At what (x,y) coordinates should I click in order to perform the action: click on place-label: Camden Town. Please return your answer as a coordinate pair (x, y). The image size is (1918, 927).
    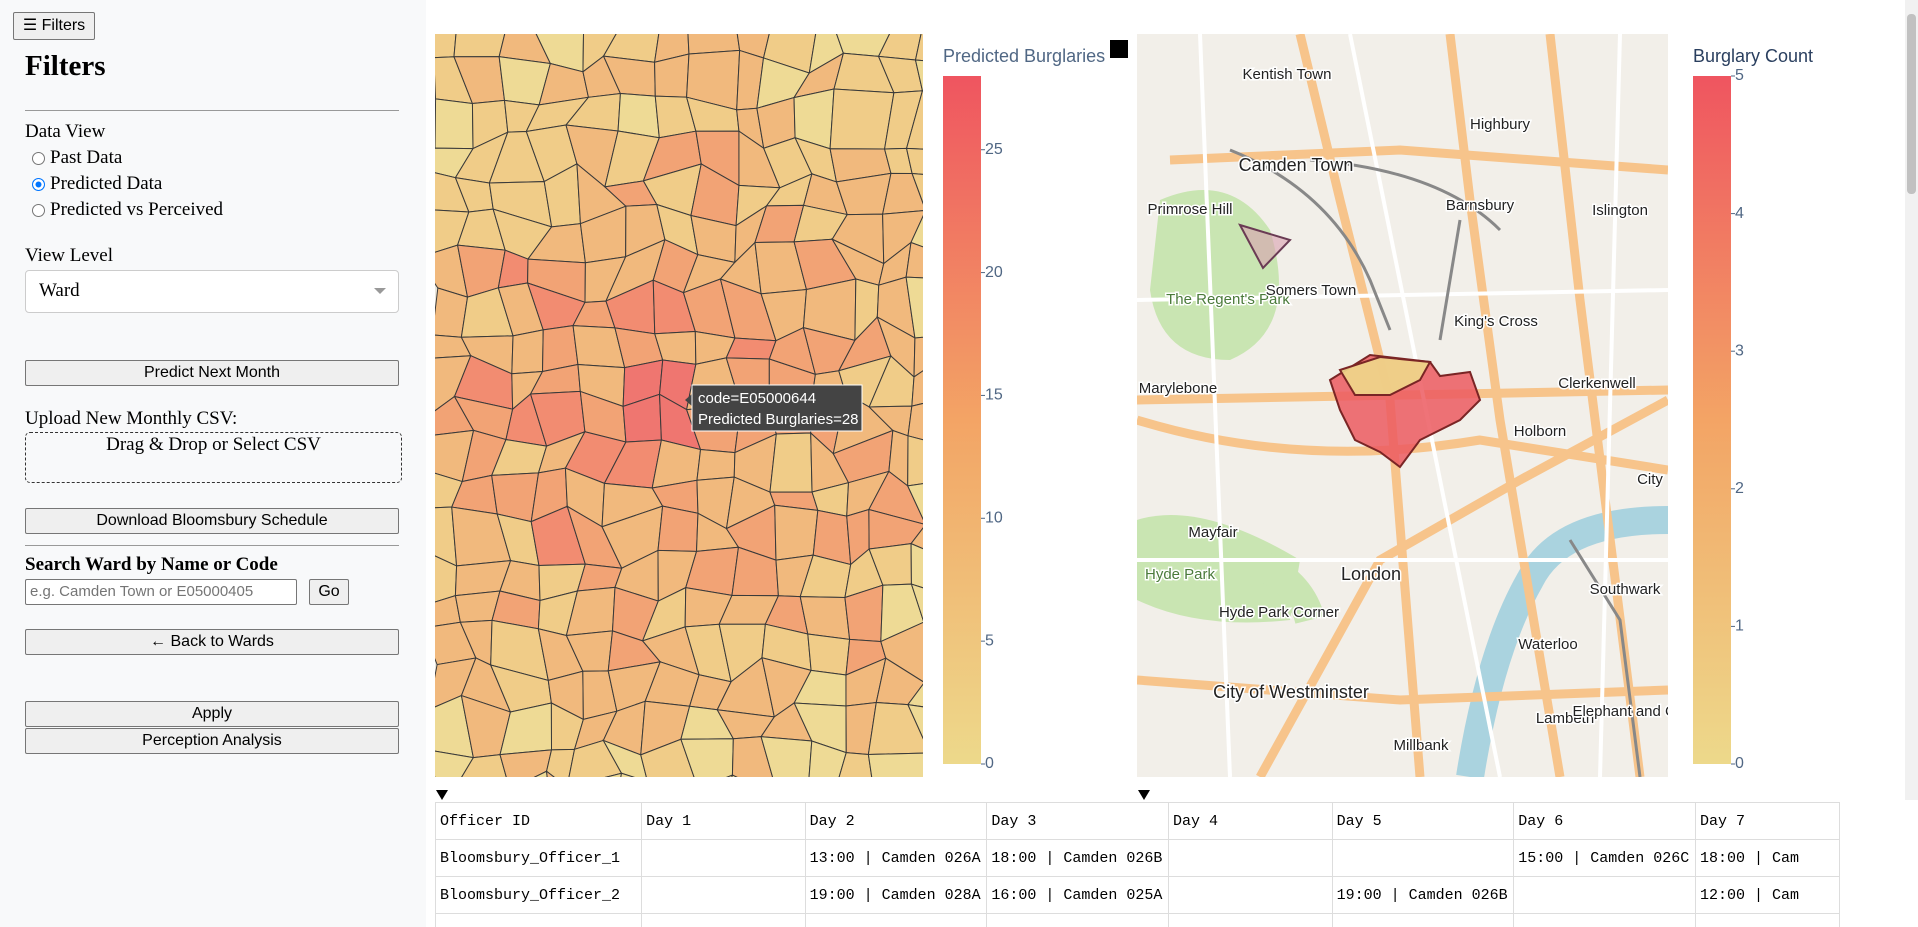
    Looking at the image, I should click on (1296, 165).